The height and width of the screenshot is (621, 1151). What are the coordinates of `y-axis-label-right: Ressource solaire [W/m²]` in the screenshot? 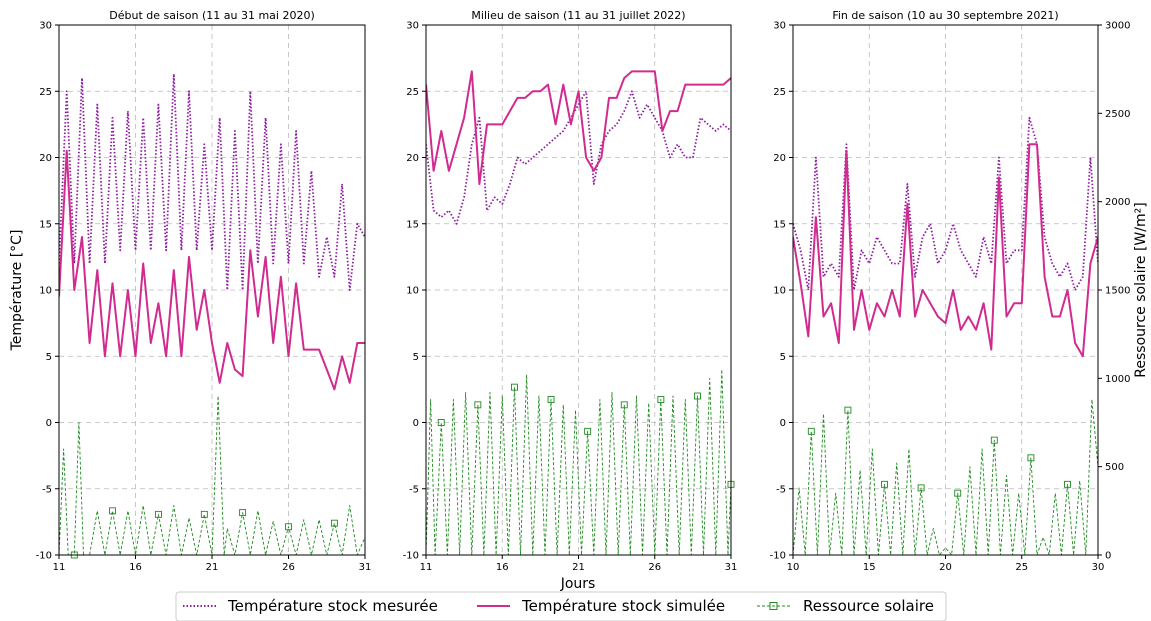 It's located at (1141, 289).